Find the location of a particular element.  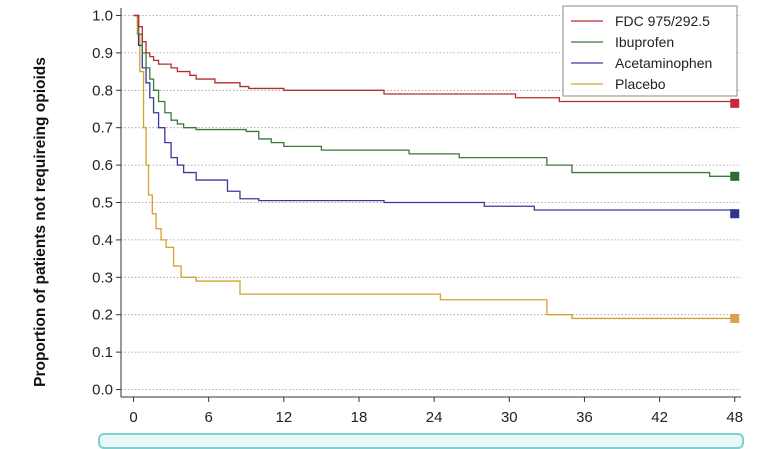

y-tick-label: 0.8 is located at coordinates (102, 90).